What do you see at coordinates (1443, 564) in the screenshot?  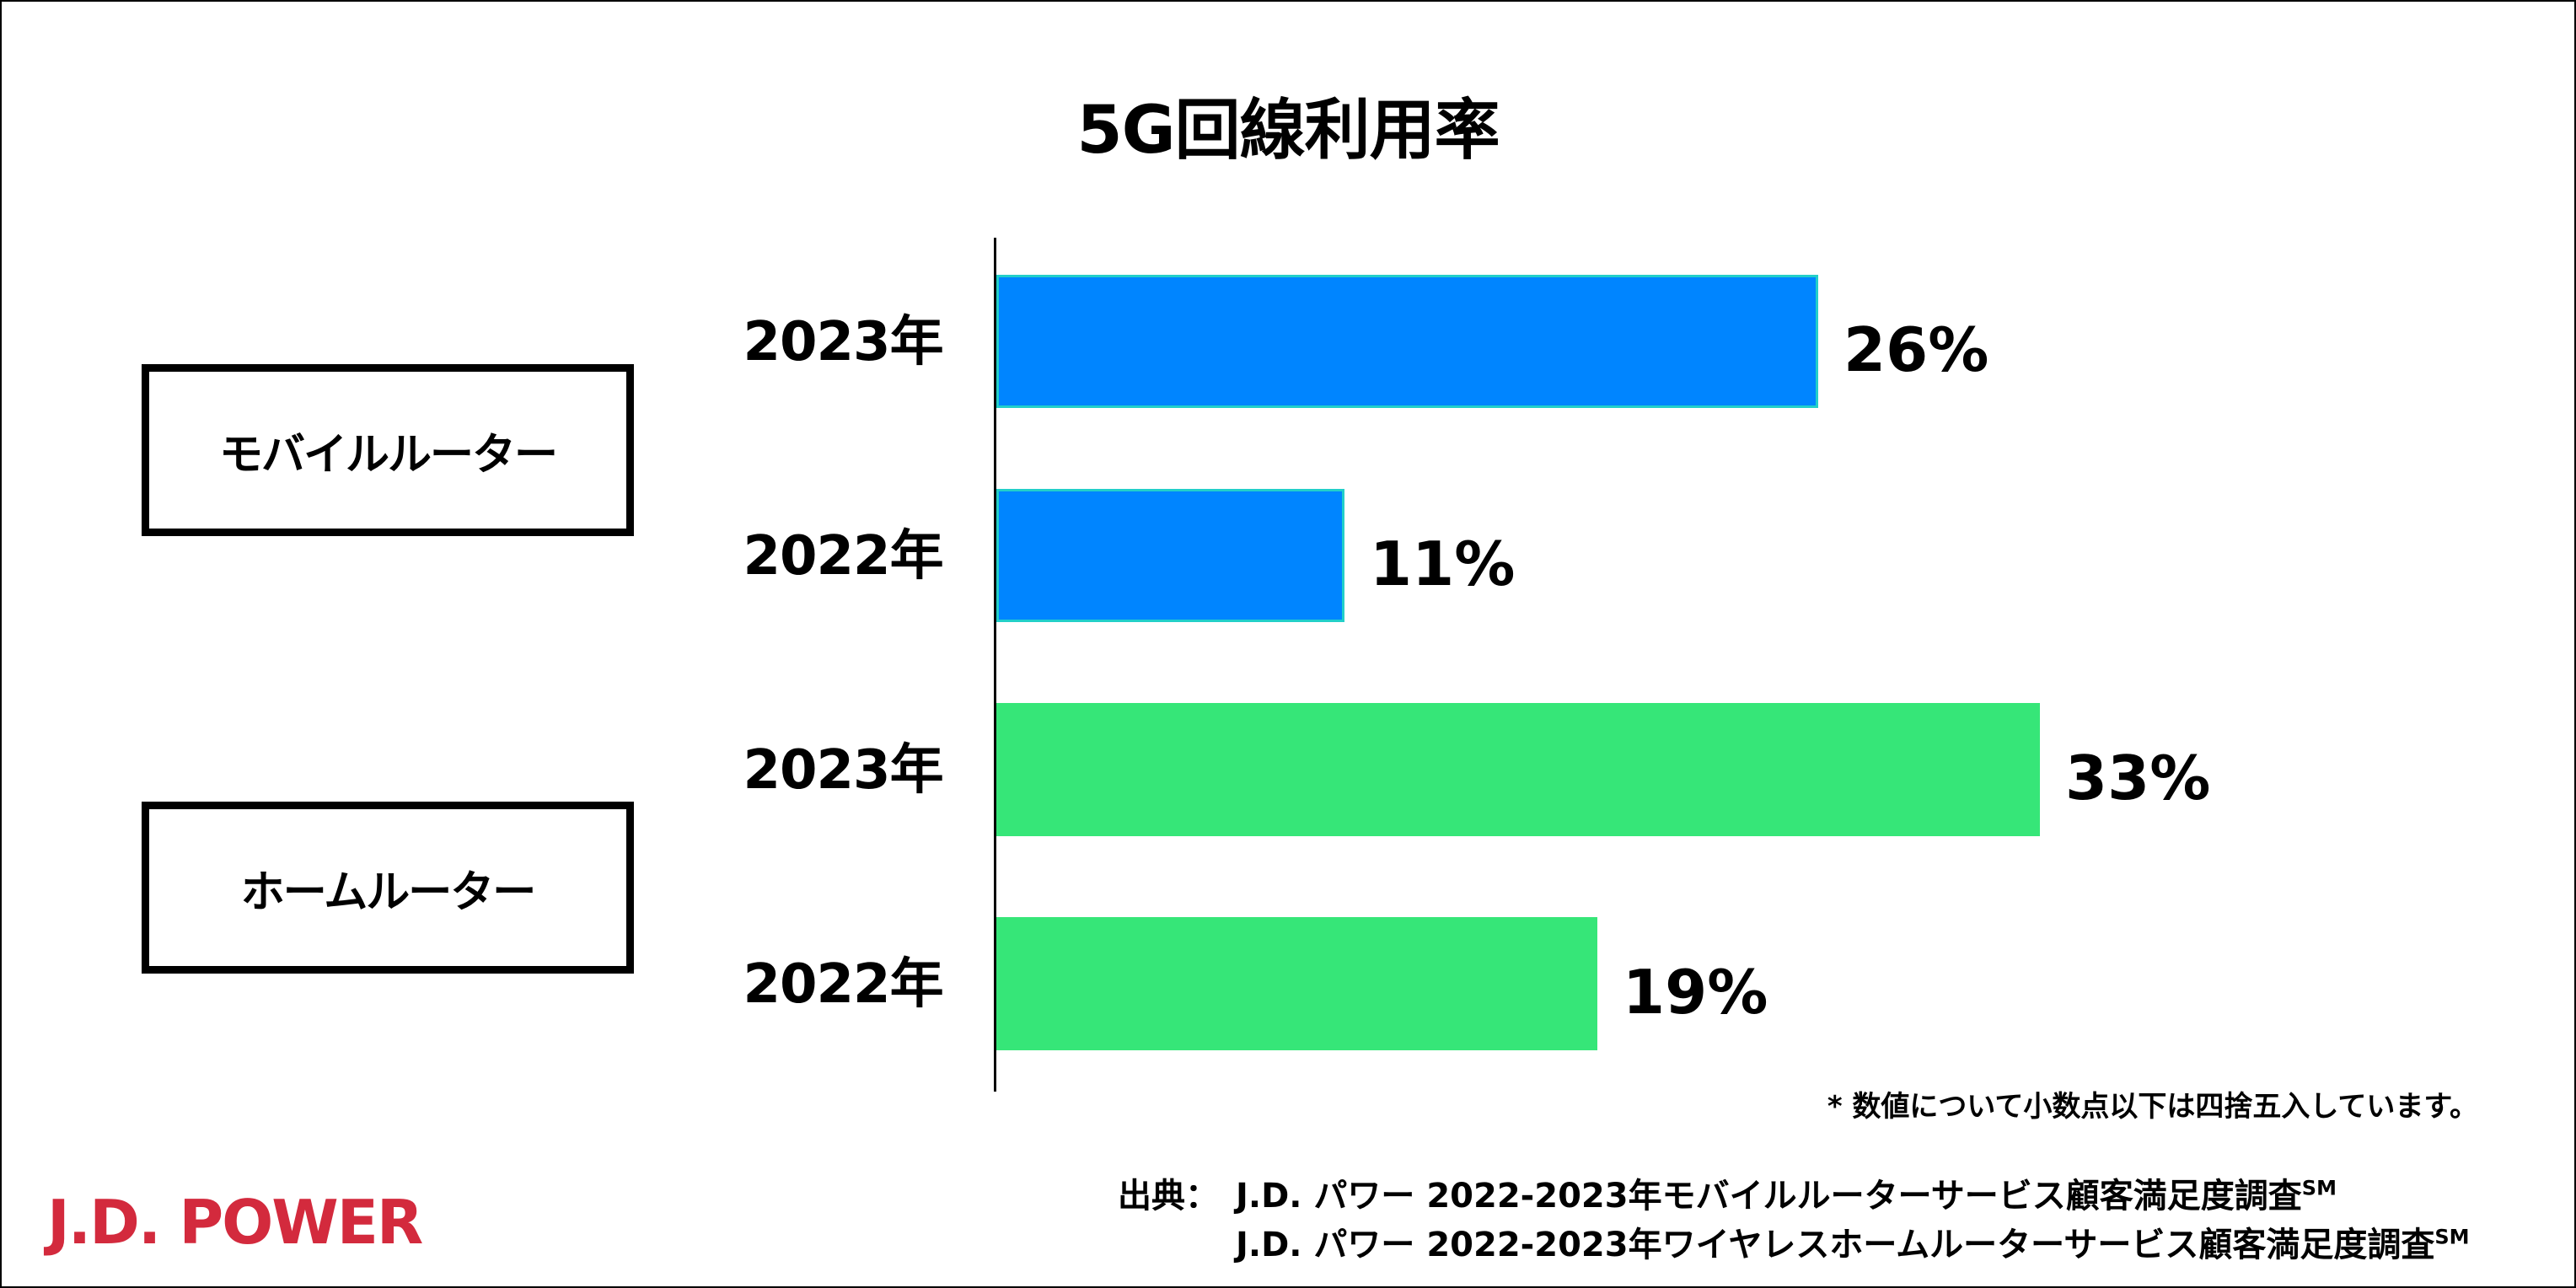 I see `value-label-mobile-2022: 11%` at bounding box center [1443, 564].